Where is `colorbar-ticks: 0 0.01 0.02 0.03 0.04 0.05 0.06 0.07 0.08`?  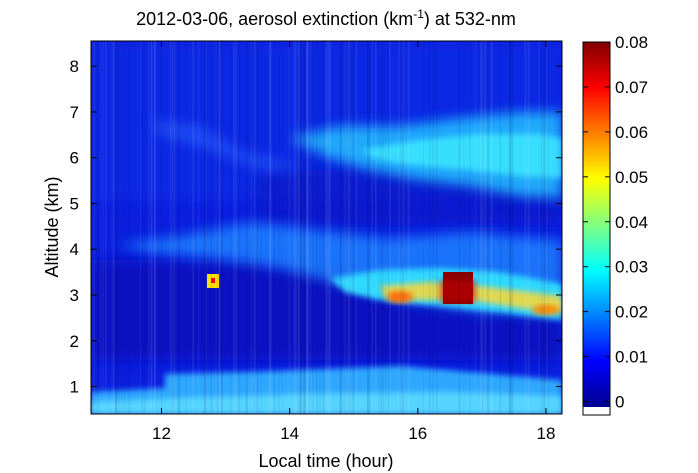
colorbar-ticks: 0 0.01 0.02 0.03 0.04 0.05 0.06 0.07 0.08 is located at coordinates (615, 222).